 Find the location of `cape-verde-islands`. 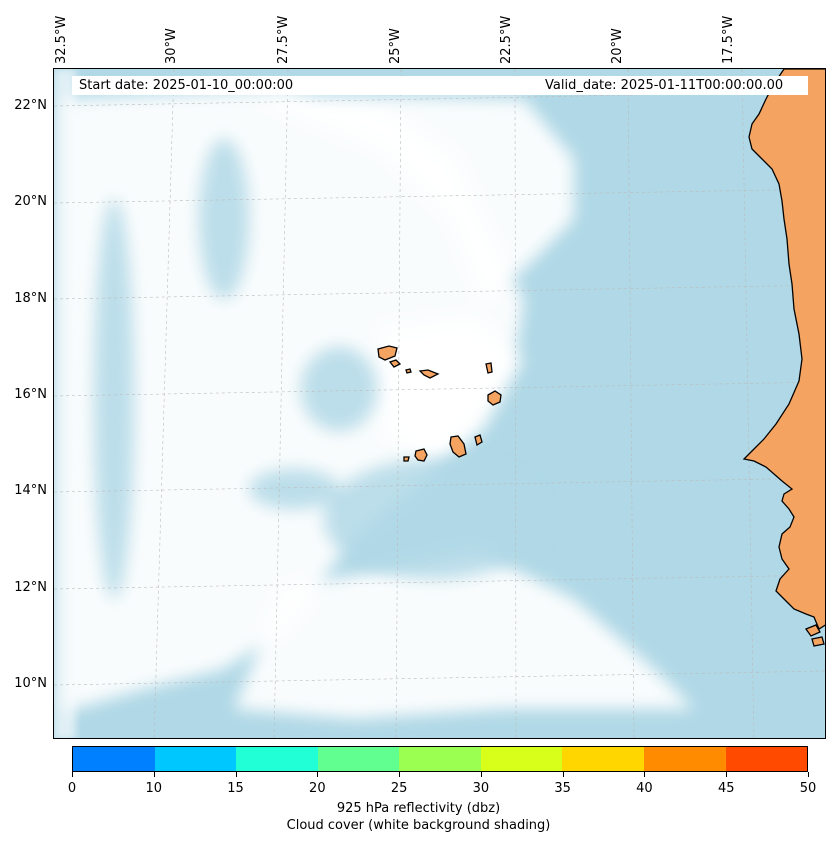

cape-verde-islands is located at coordinates (439, 403).